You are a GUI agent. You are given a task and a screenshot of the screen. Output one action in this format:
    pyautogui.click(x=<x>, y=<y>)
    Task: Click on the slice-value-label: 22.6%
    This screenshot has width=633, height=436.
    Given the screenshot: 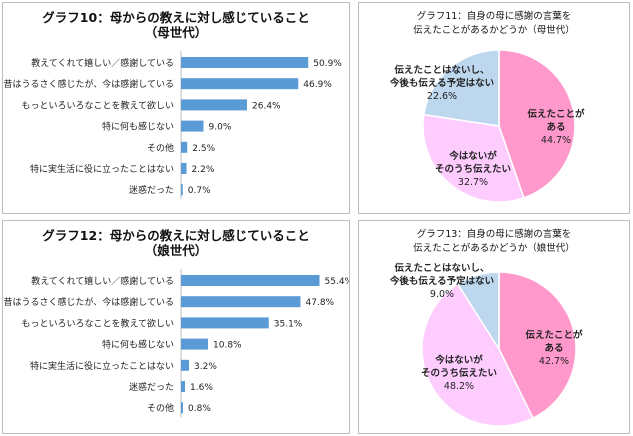 What is the action you would take?
    pyautogui.click(x=442, y=96)
    